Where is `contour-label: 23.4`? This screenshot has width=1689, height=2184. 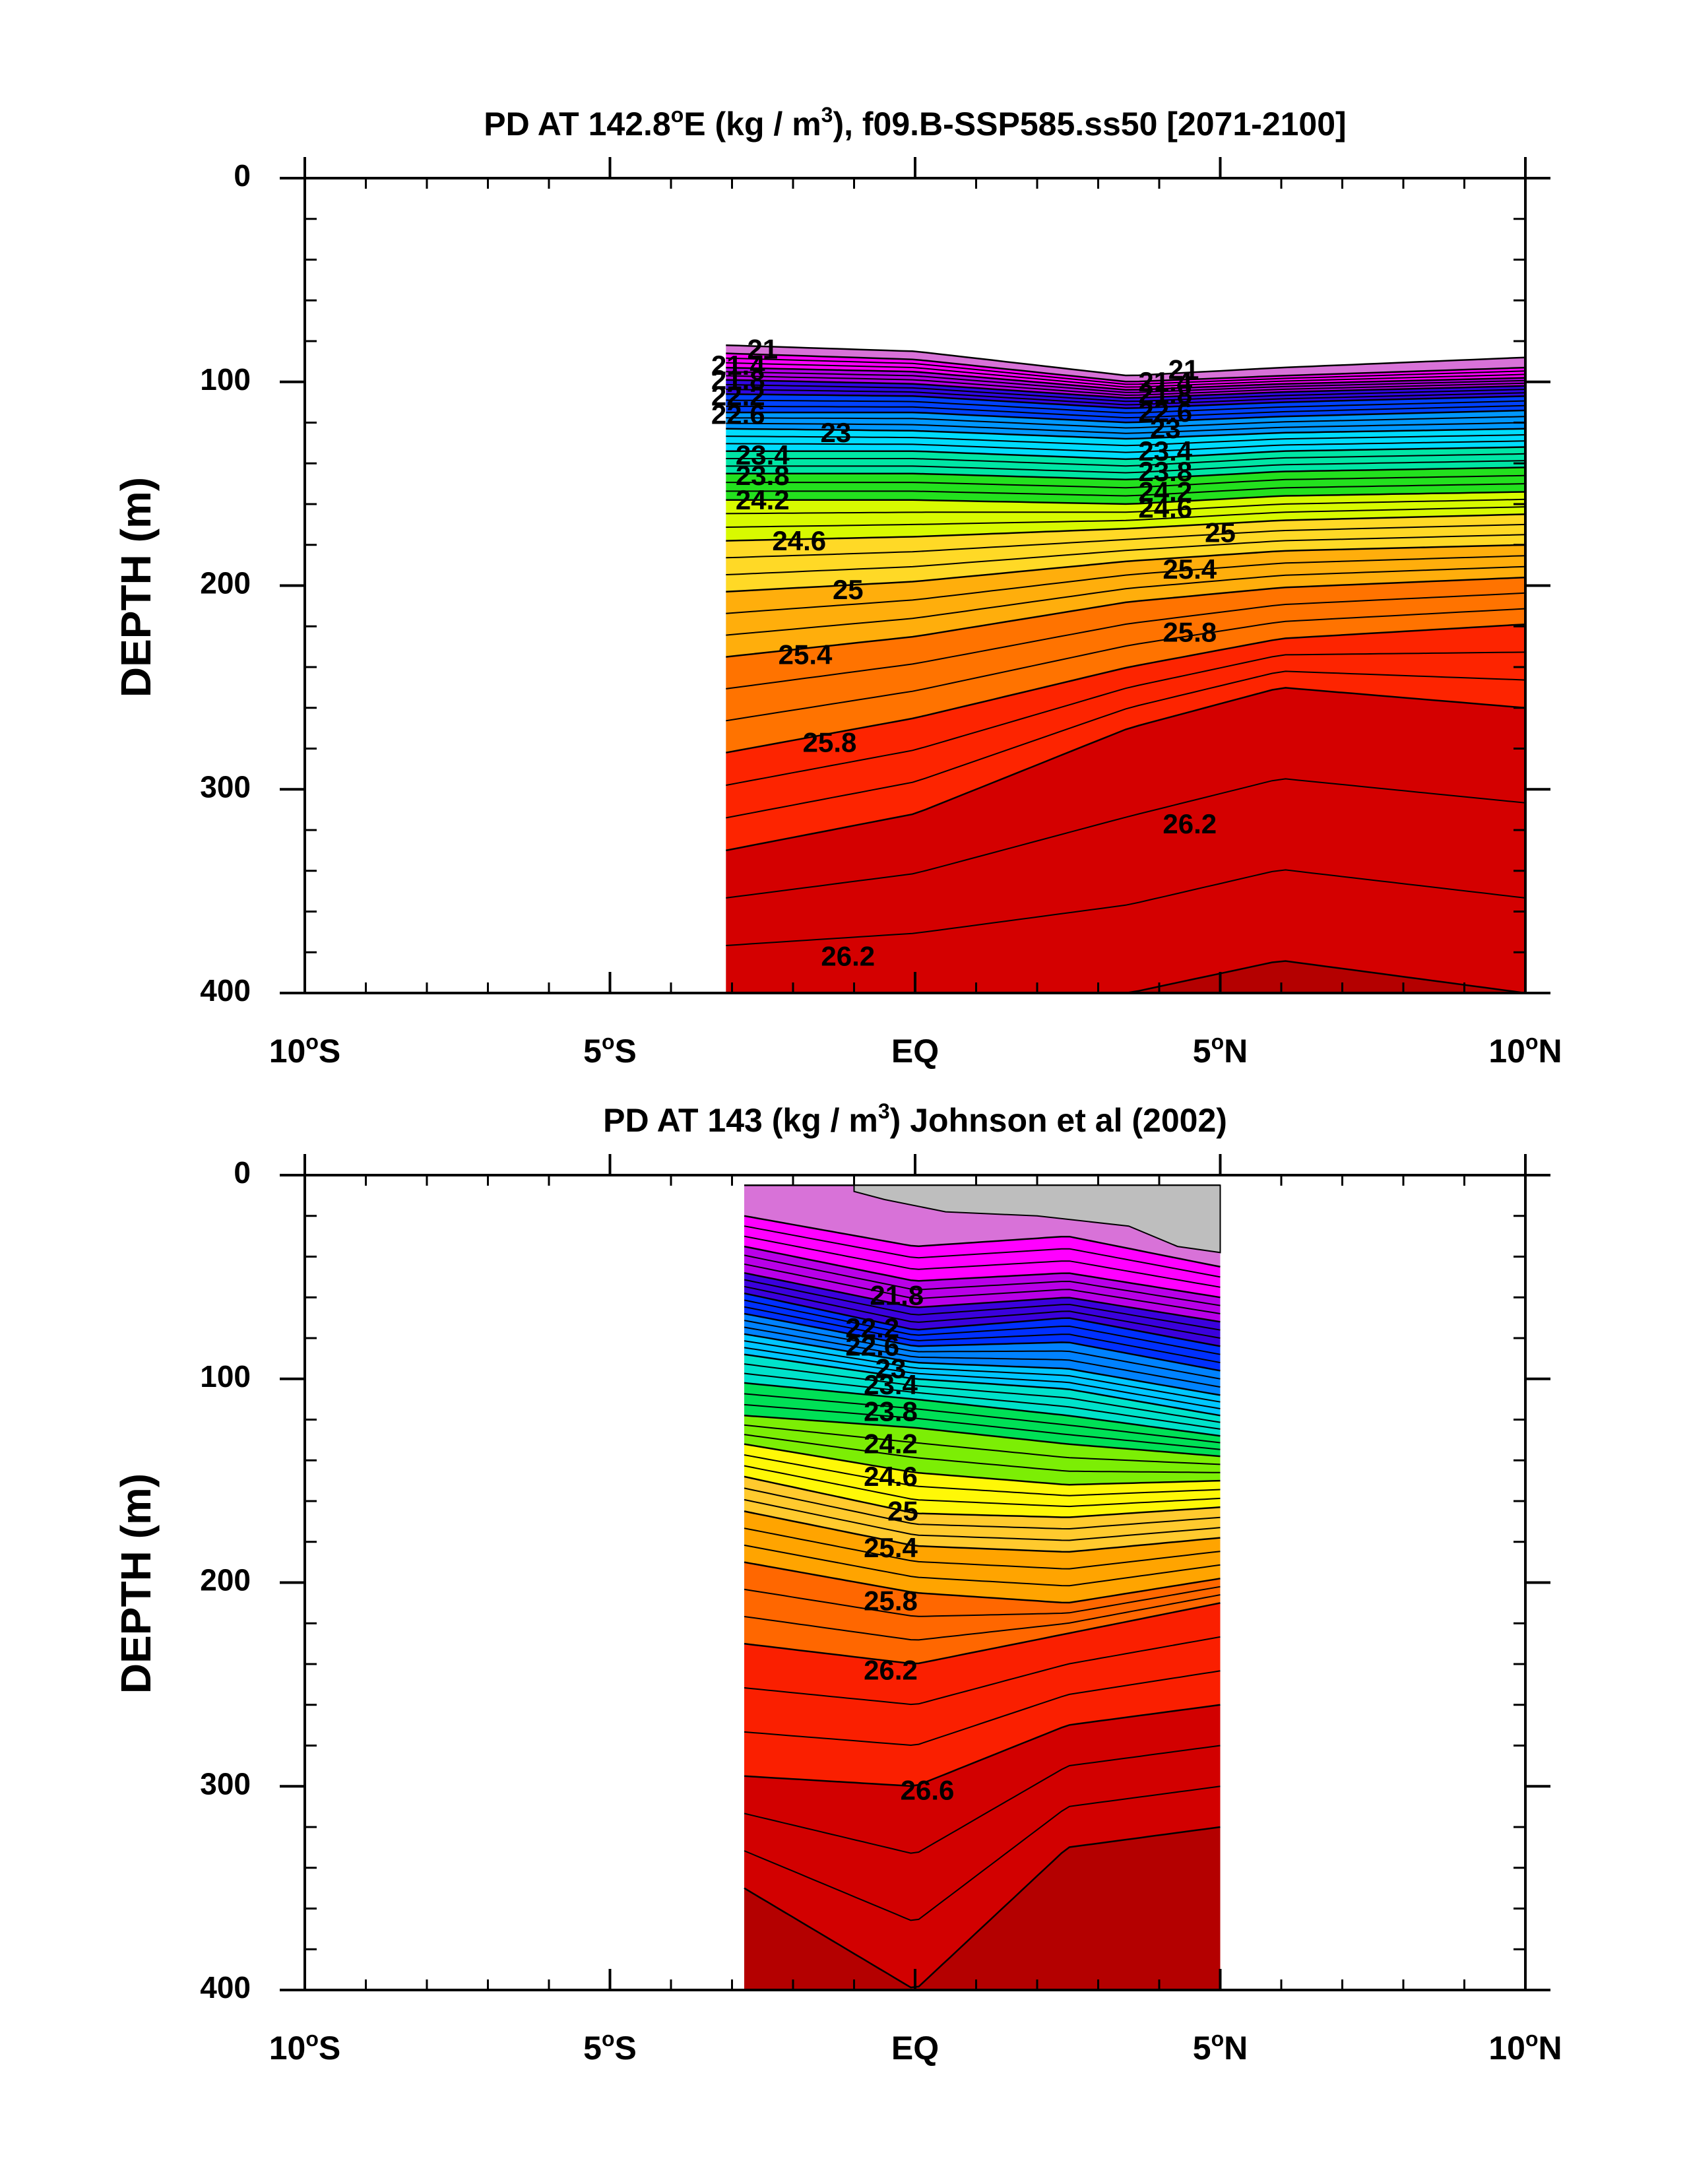
contour-label: 23.4 is located at coordinates (1165, 450).